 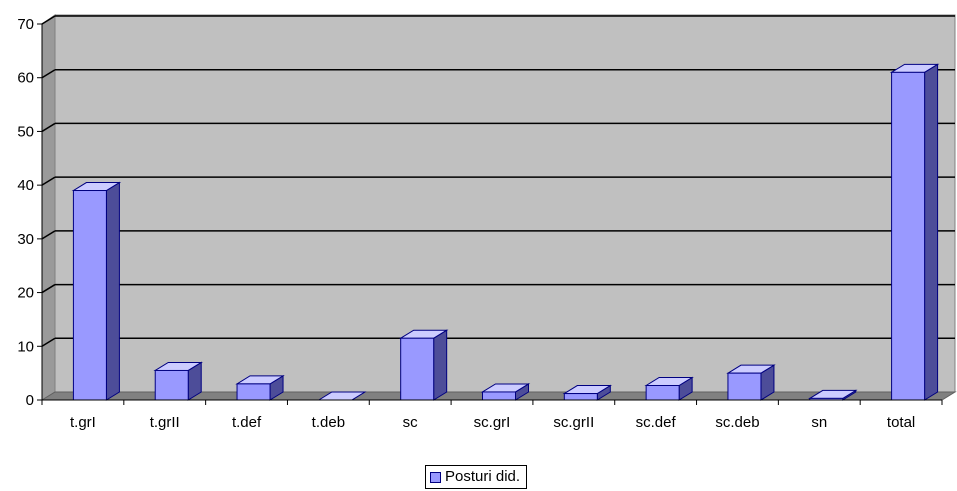 What do you see at coordinates (165, 422) in the screenshot?
I see `x-tick-label: t.grII` at bounding box center [165, 422].